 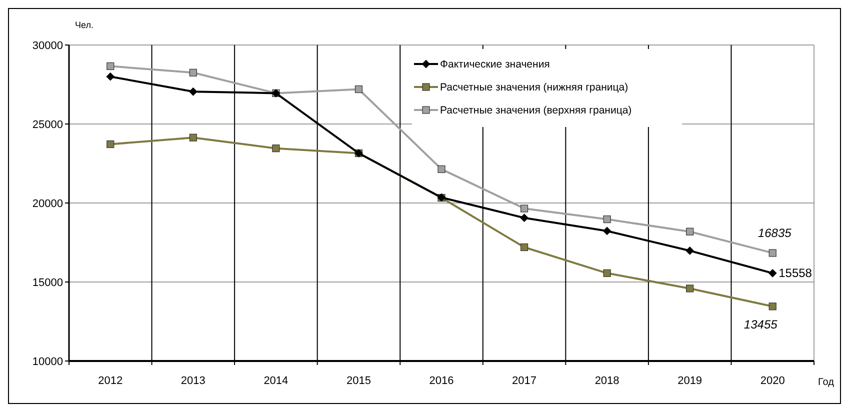 I want to click on data-label: 16835, so click(x=775, y=233).